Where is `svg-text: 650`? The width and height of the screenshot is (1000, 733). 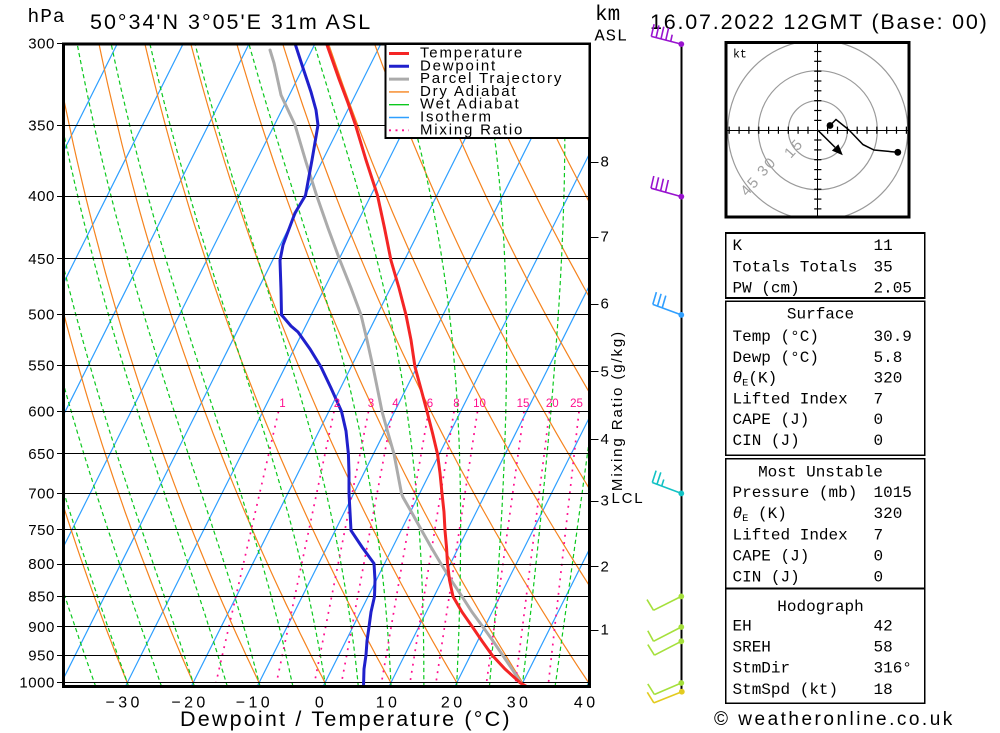 svg-text: 650 is located at coordinates (41, 454).